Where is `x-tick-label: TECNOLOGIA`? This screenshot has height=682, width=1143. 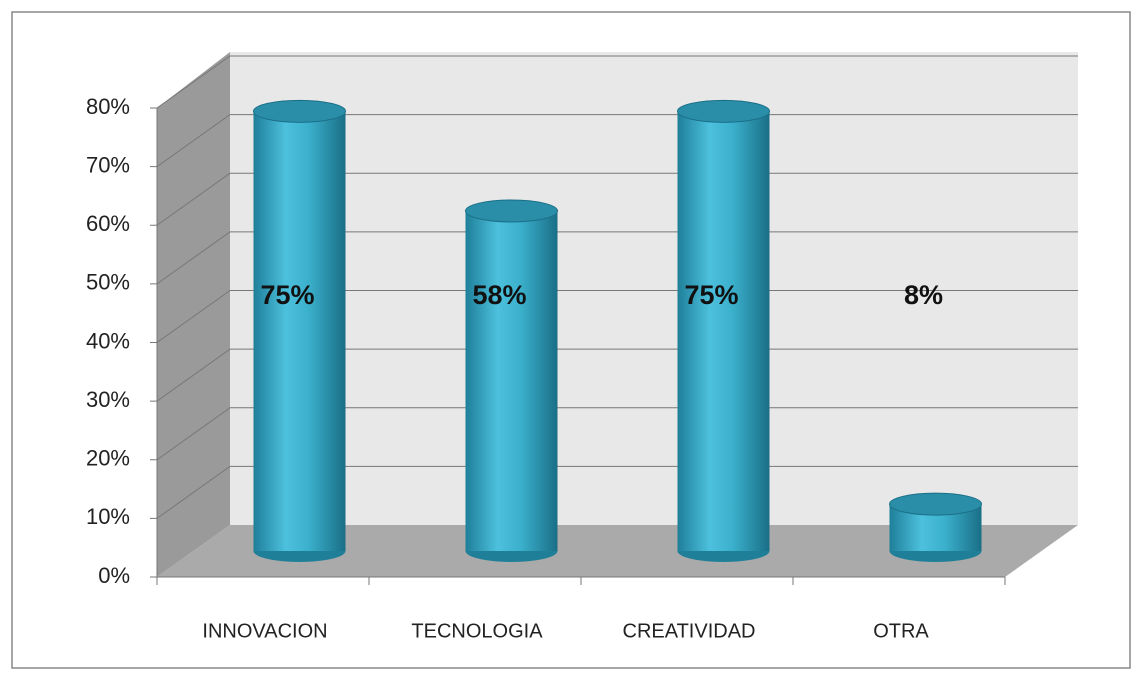
x-tick-label: TECNOLOGIA is located at coordinates (477, 631).